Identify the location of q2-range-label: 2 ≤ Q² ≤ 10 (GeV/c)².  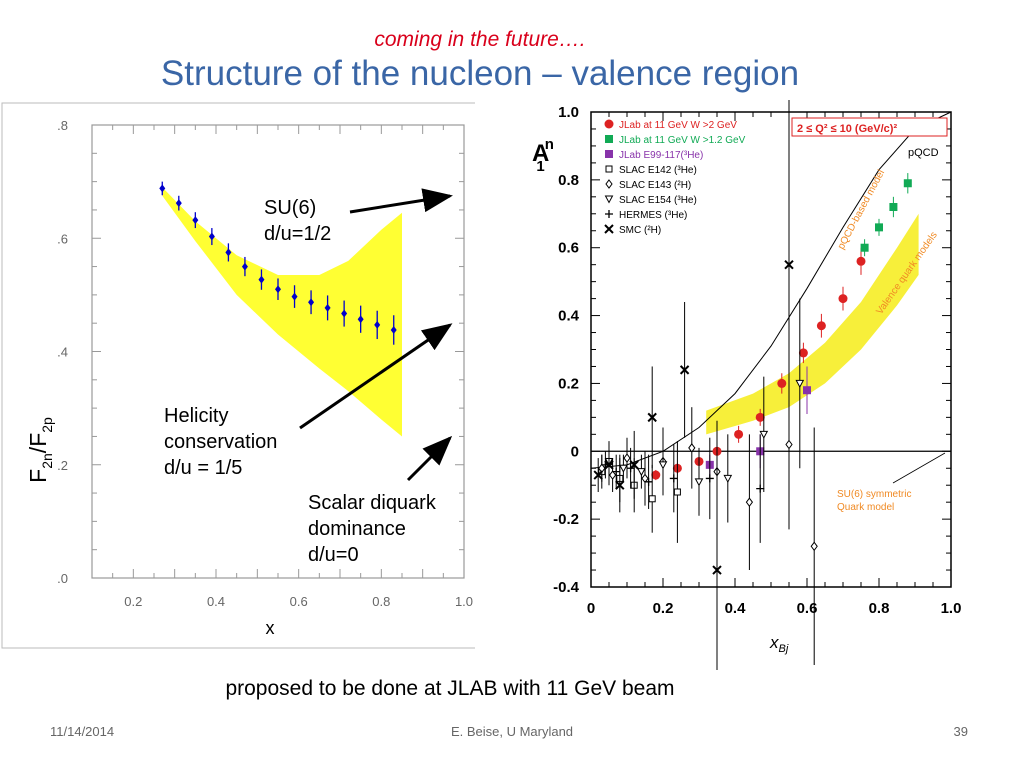
(847, 129).